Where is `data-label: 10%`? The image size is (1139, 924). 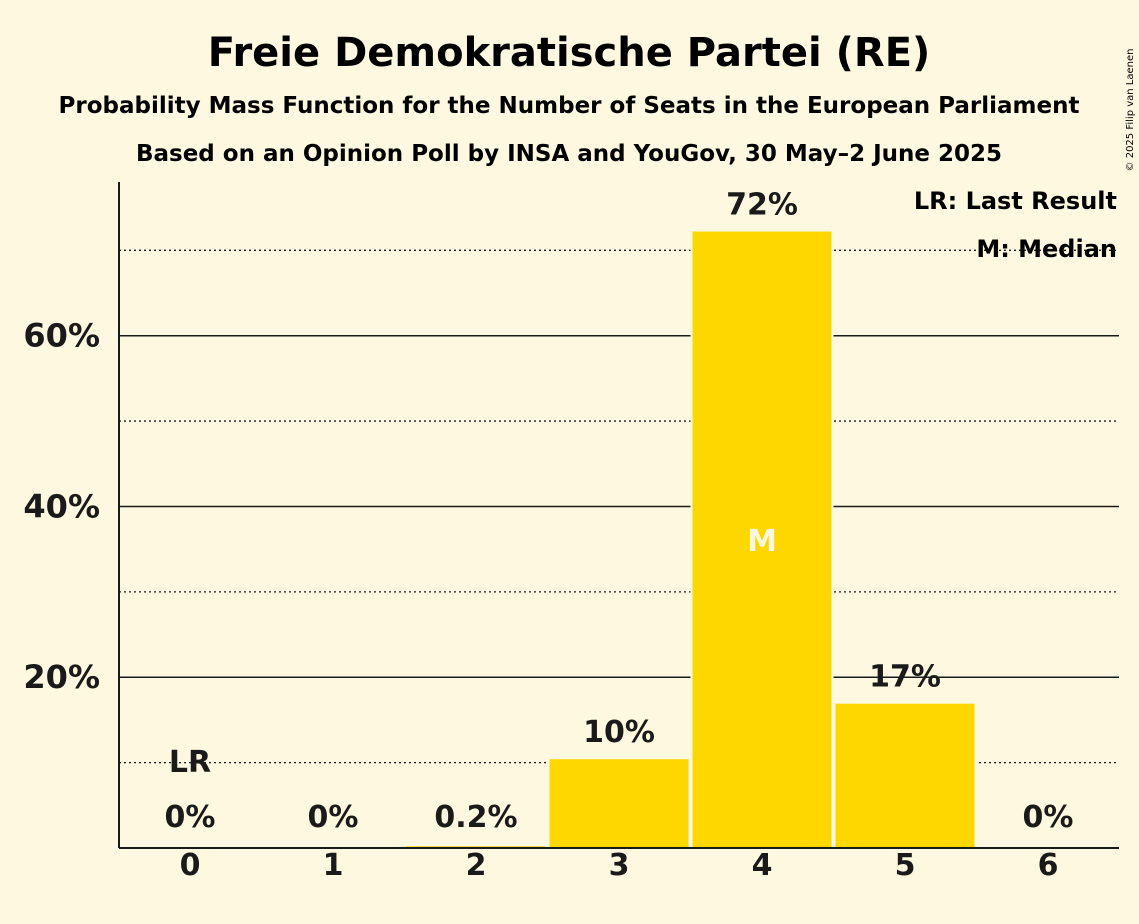
data-label: 10% is located at coordinates (619, 732).